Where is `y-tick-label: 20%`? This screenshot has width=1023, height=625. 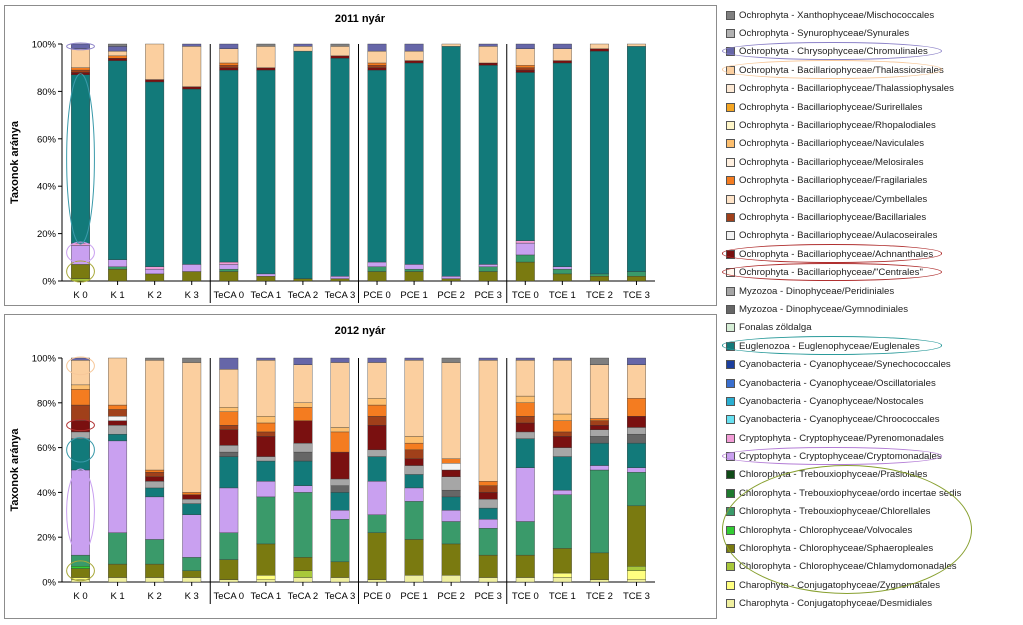
y-tick-label: 20% is located at coordinates (47, 234).